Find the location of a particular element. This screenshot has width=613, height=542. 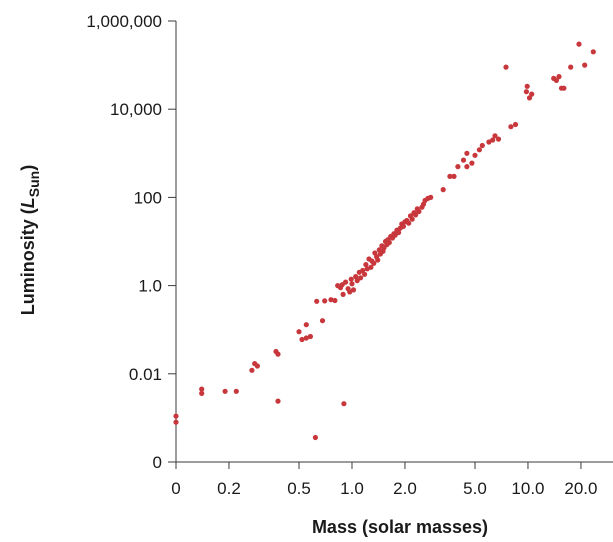

x-tick-label: 20.0 is located at coordinates (580, 488).